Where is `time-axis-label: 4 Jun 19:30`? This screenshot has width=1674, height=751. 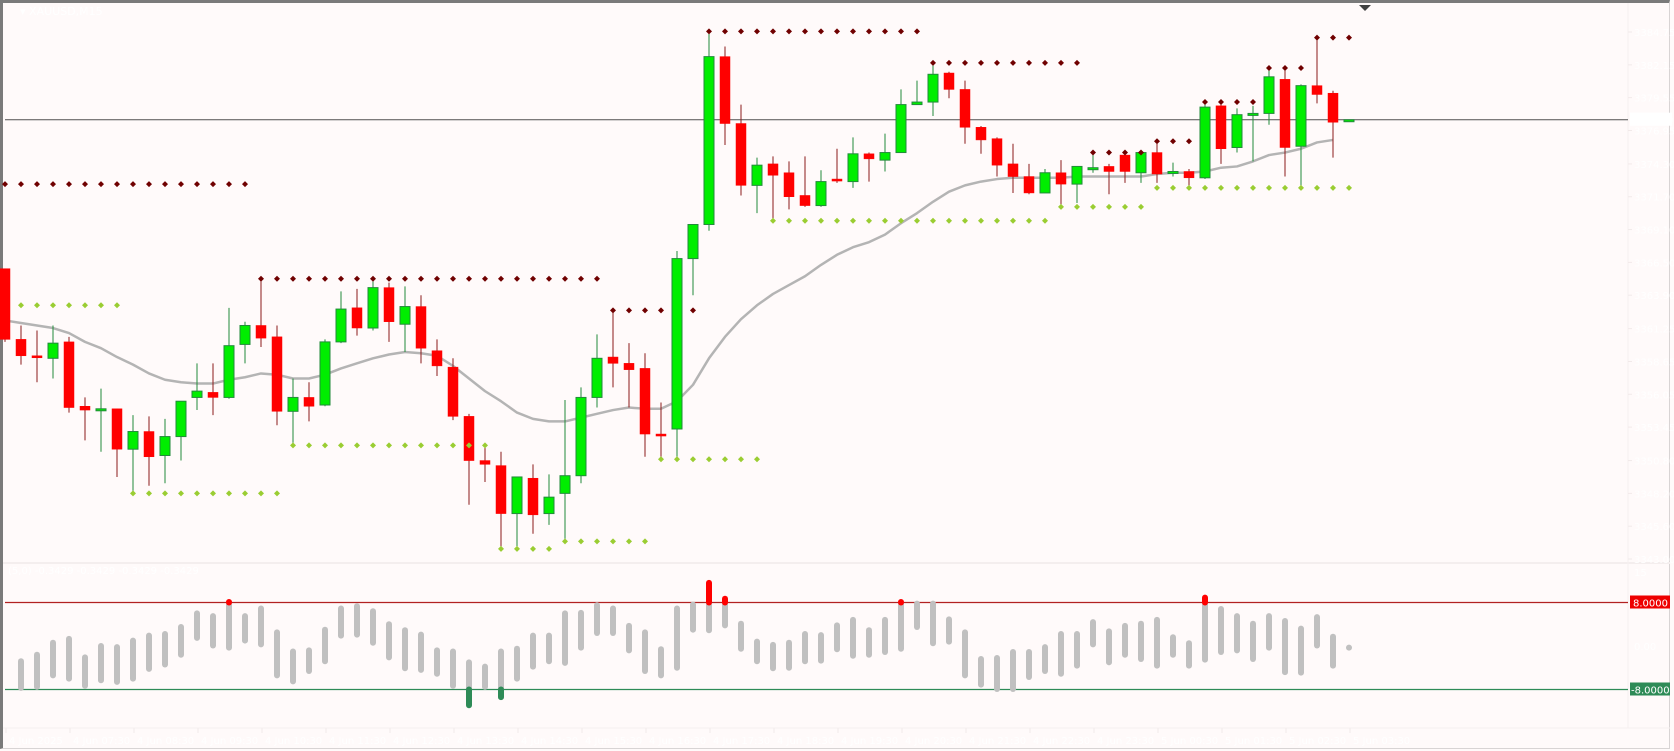
time-axis-label: 4 Jun 19:30 is located at coordinates (869, 741).